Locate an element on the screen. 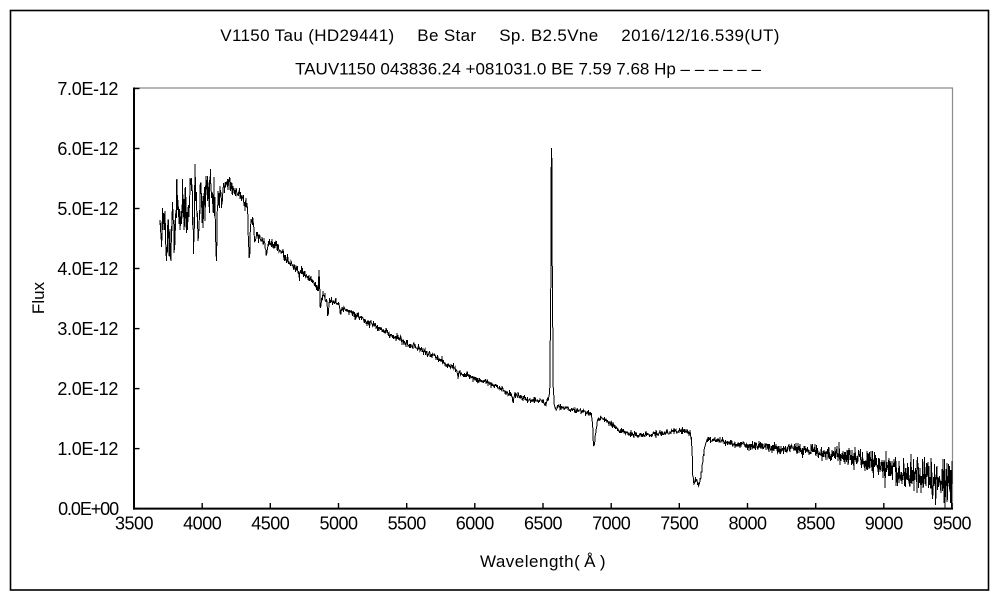 This screenshot has height=600, width=1000. svg-text: 3500 is located at coordinates (134, 524).